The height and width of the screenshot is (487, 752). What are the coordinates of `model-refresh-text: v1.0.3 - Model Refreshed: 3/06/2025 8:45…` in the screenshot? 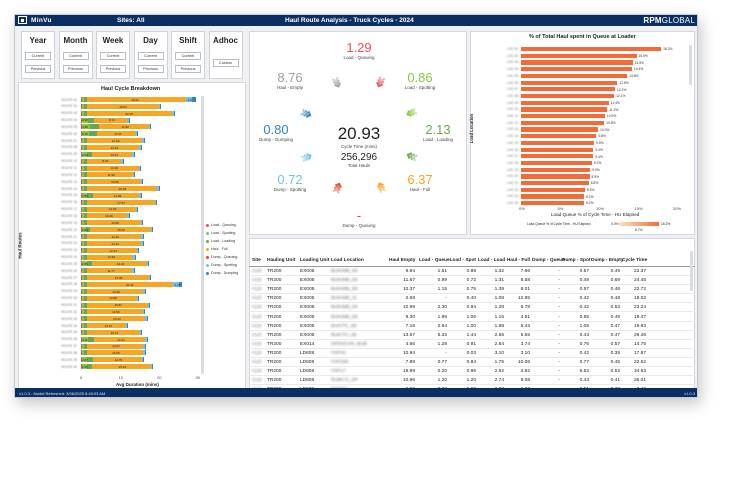 It's located at (62, 393).